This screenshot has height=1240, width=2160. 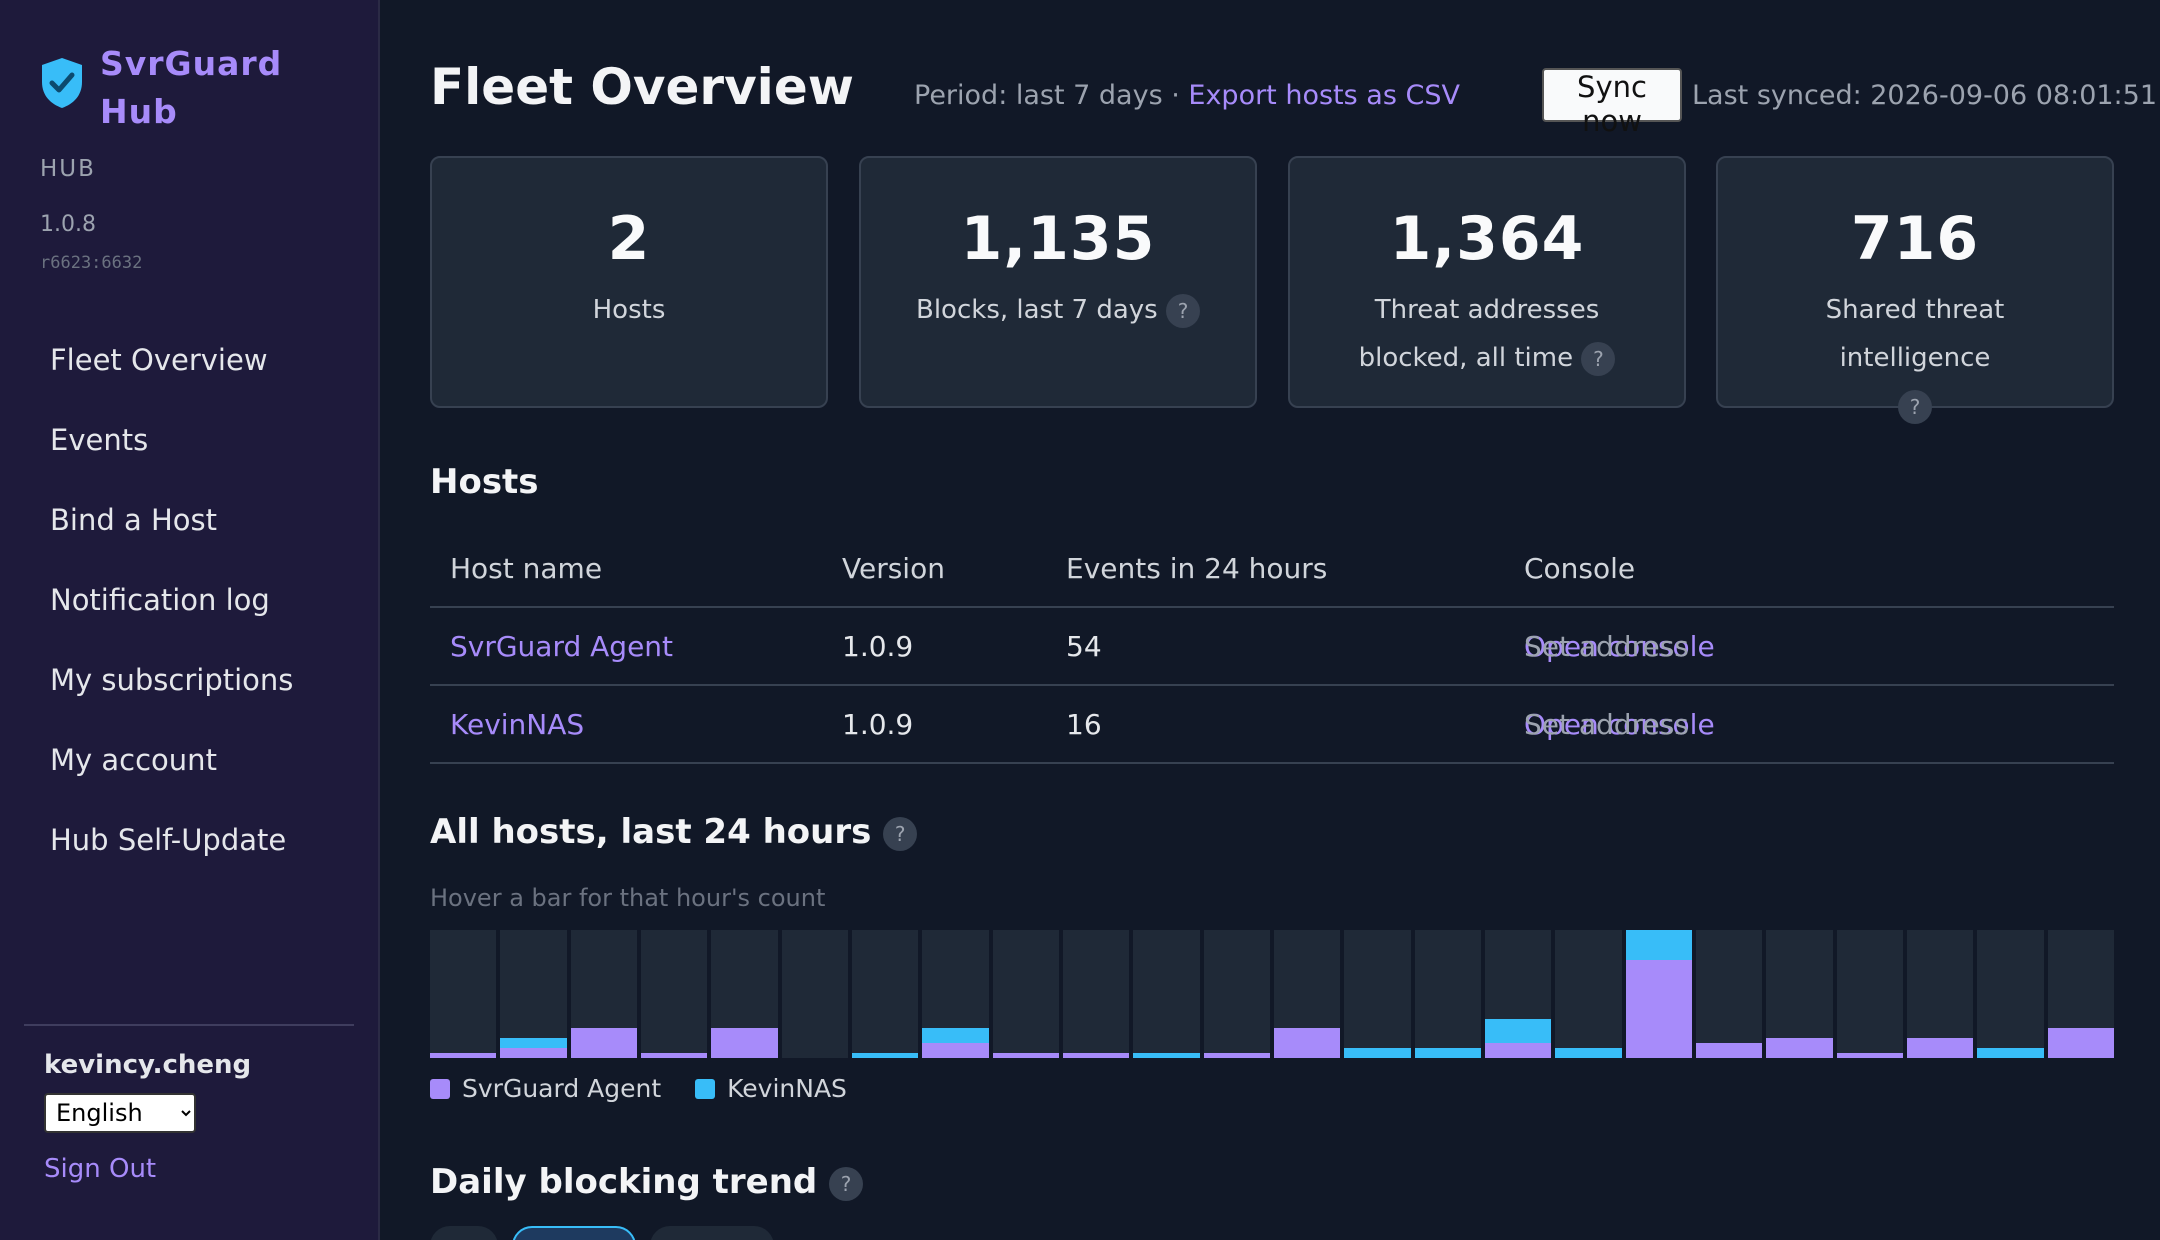 What do you see at coordinates (628, 898) in the screenshot?
I see `chart-hint: Hover a bar for that hour's count` at bounding box center [628, 898].